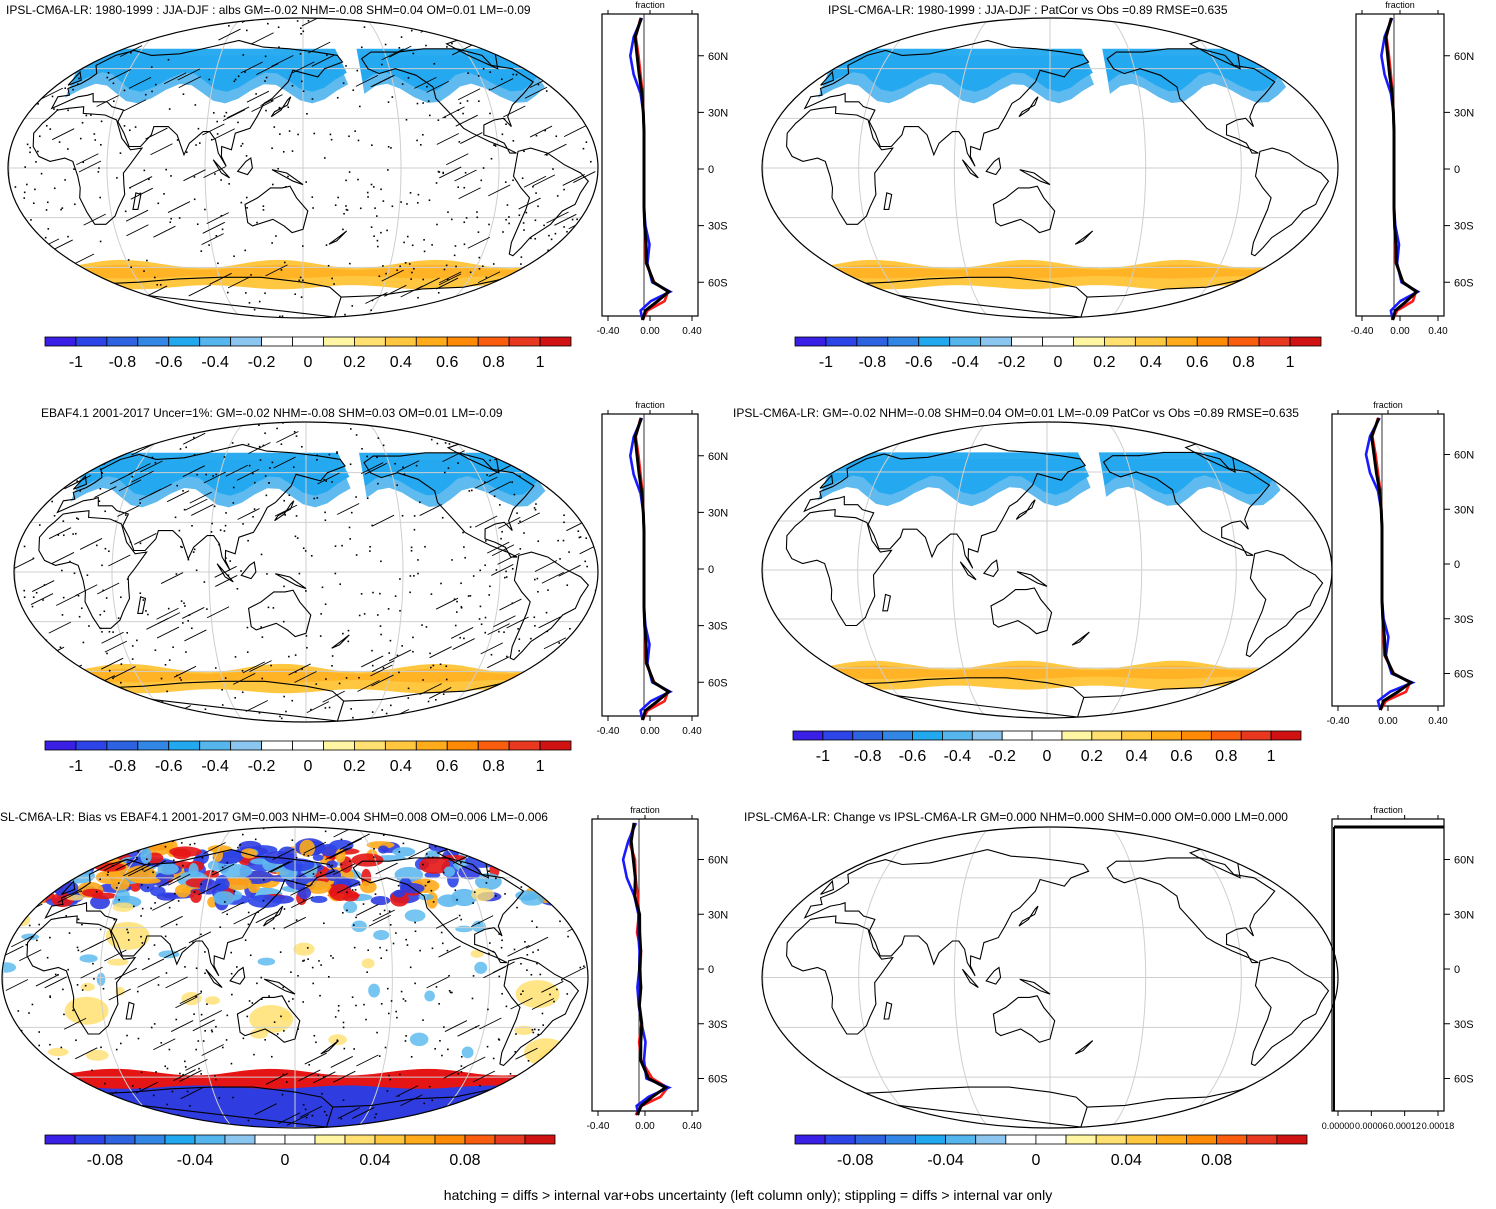  I want to click on panel-5-zonal-profile: fraction 60N 30N 0 30S 60S -0.40 0.00 0.40, so click(658, 968).